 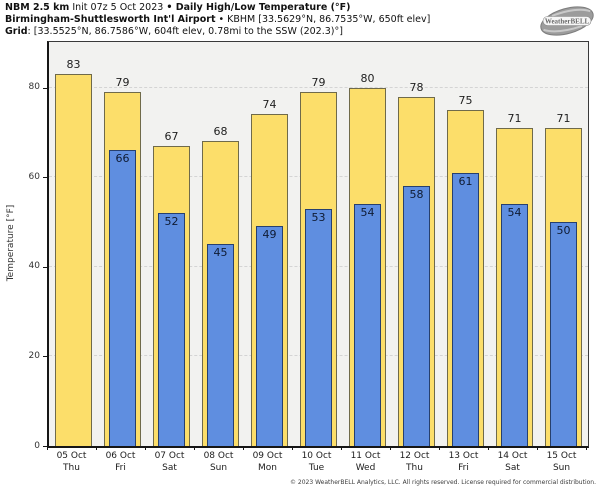 What do you see at coordinates (37, 445) in the screenshot?
I see `y-tick-label: 0` at bounding box center [37, 445].